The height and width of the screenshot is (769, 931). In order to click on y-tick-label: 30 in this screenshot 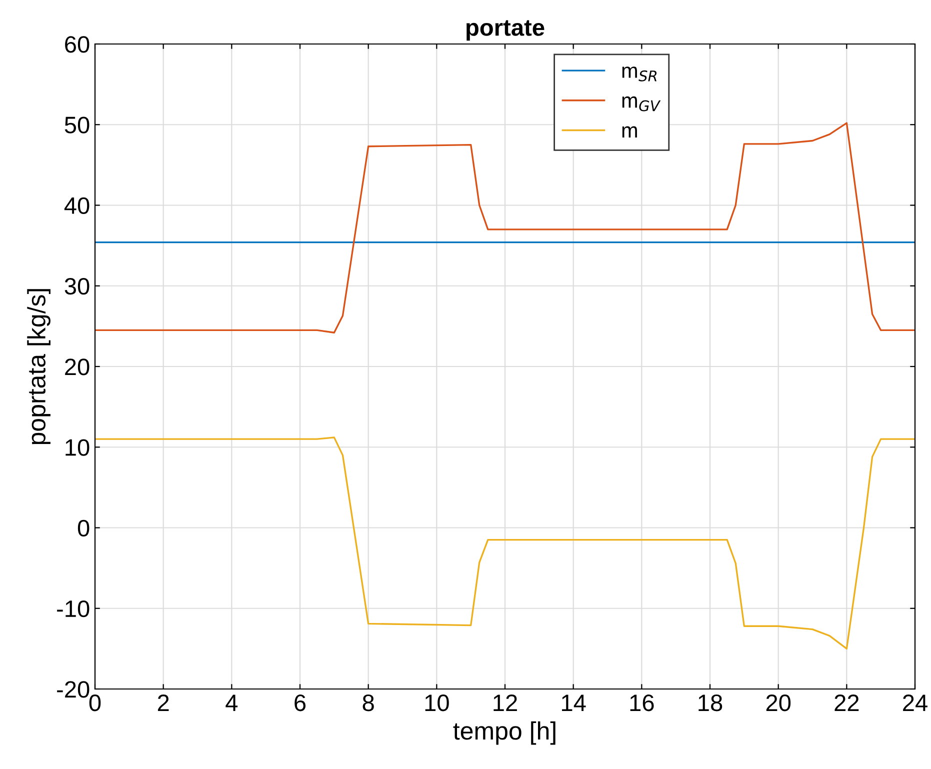, I will do `click(77, 286)`.